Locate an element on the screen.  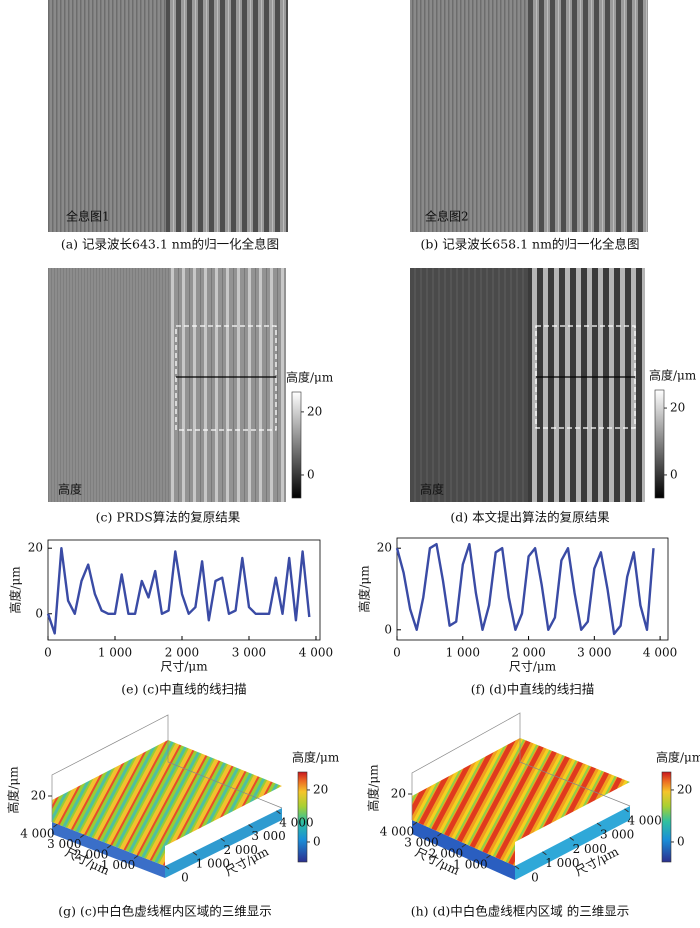
y-tick-label: 4 000 is located at coordinates (397, 832).